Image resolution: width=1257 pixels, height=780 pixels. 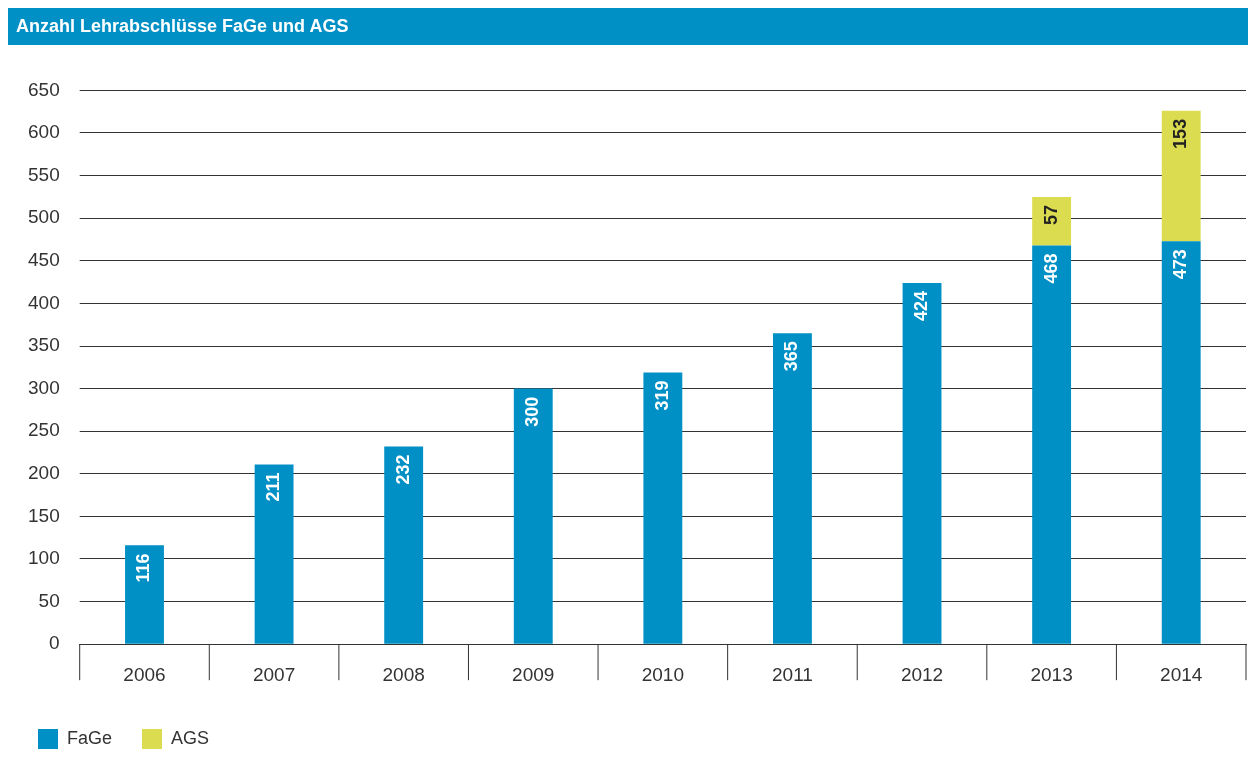 What do you see at coordinates (1180, 133) in the screenshot?
I see `data-label: 153` at bounding box center [1180, 133].